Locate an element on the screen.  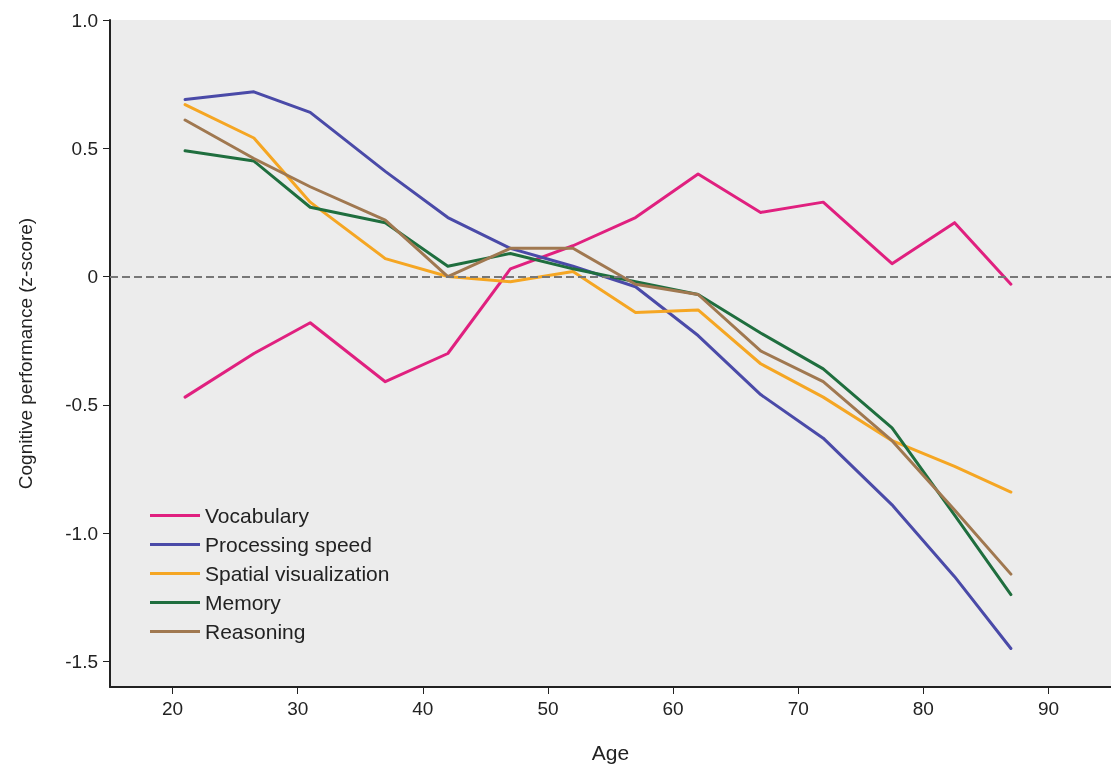
y-tick-label: 0 is located at coordinates (92, 277).